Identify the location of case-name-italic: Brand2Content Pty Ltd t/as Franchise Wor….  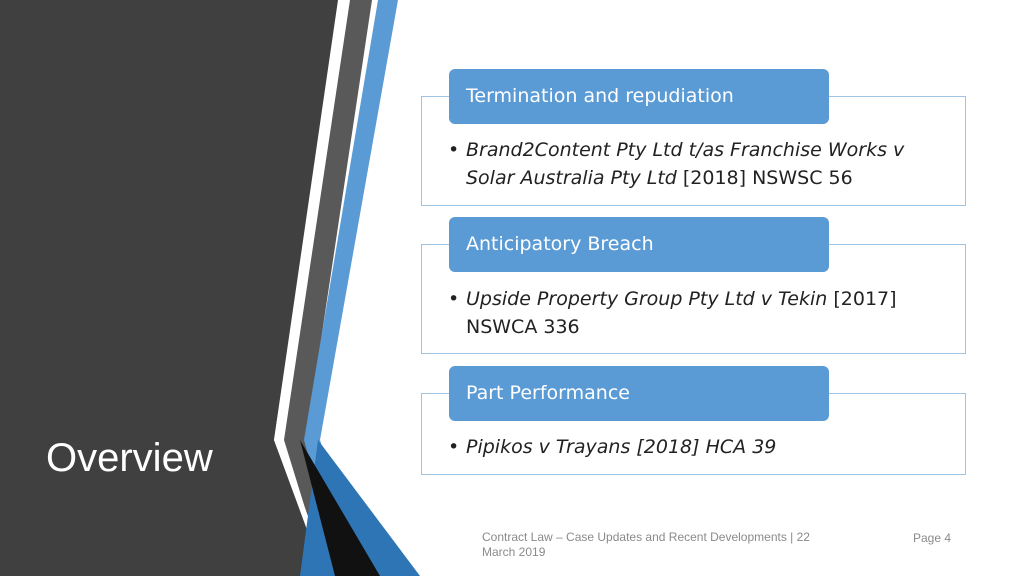
(685, 164).